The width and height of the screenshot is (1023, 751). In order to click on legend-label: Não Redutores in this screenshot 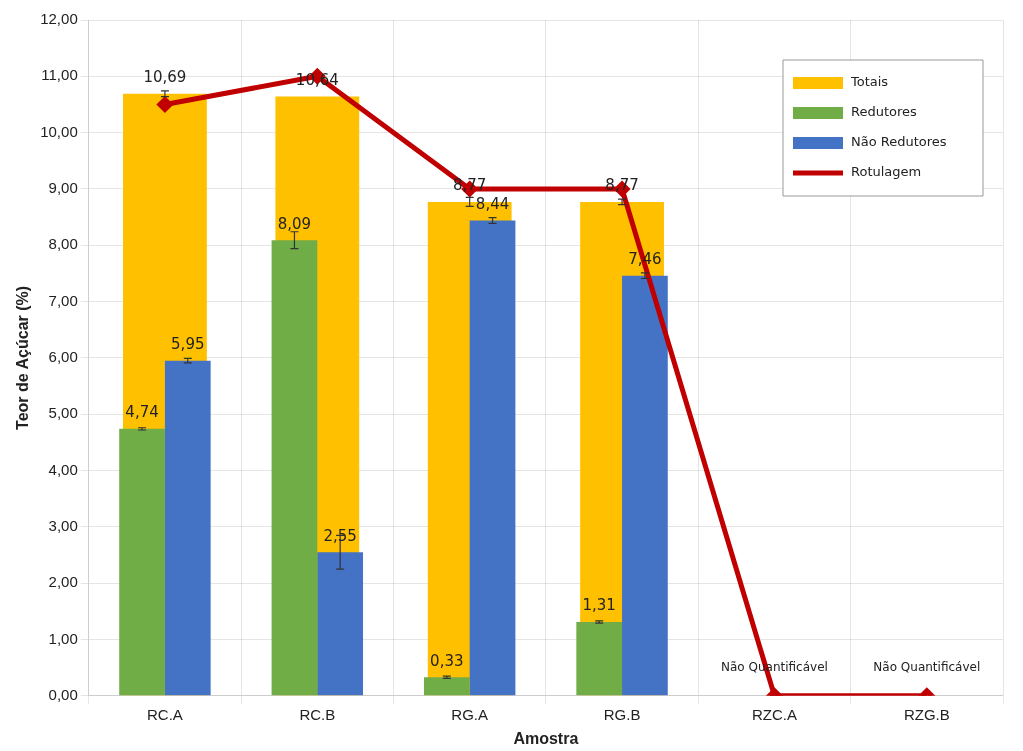, I will do `click(899, 142)`.